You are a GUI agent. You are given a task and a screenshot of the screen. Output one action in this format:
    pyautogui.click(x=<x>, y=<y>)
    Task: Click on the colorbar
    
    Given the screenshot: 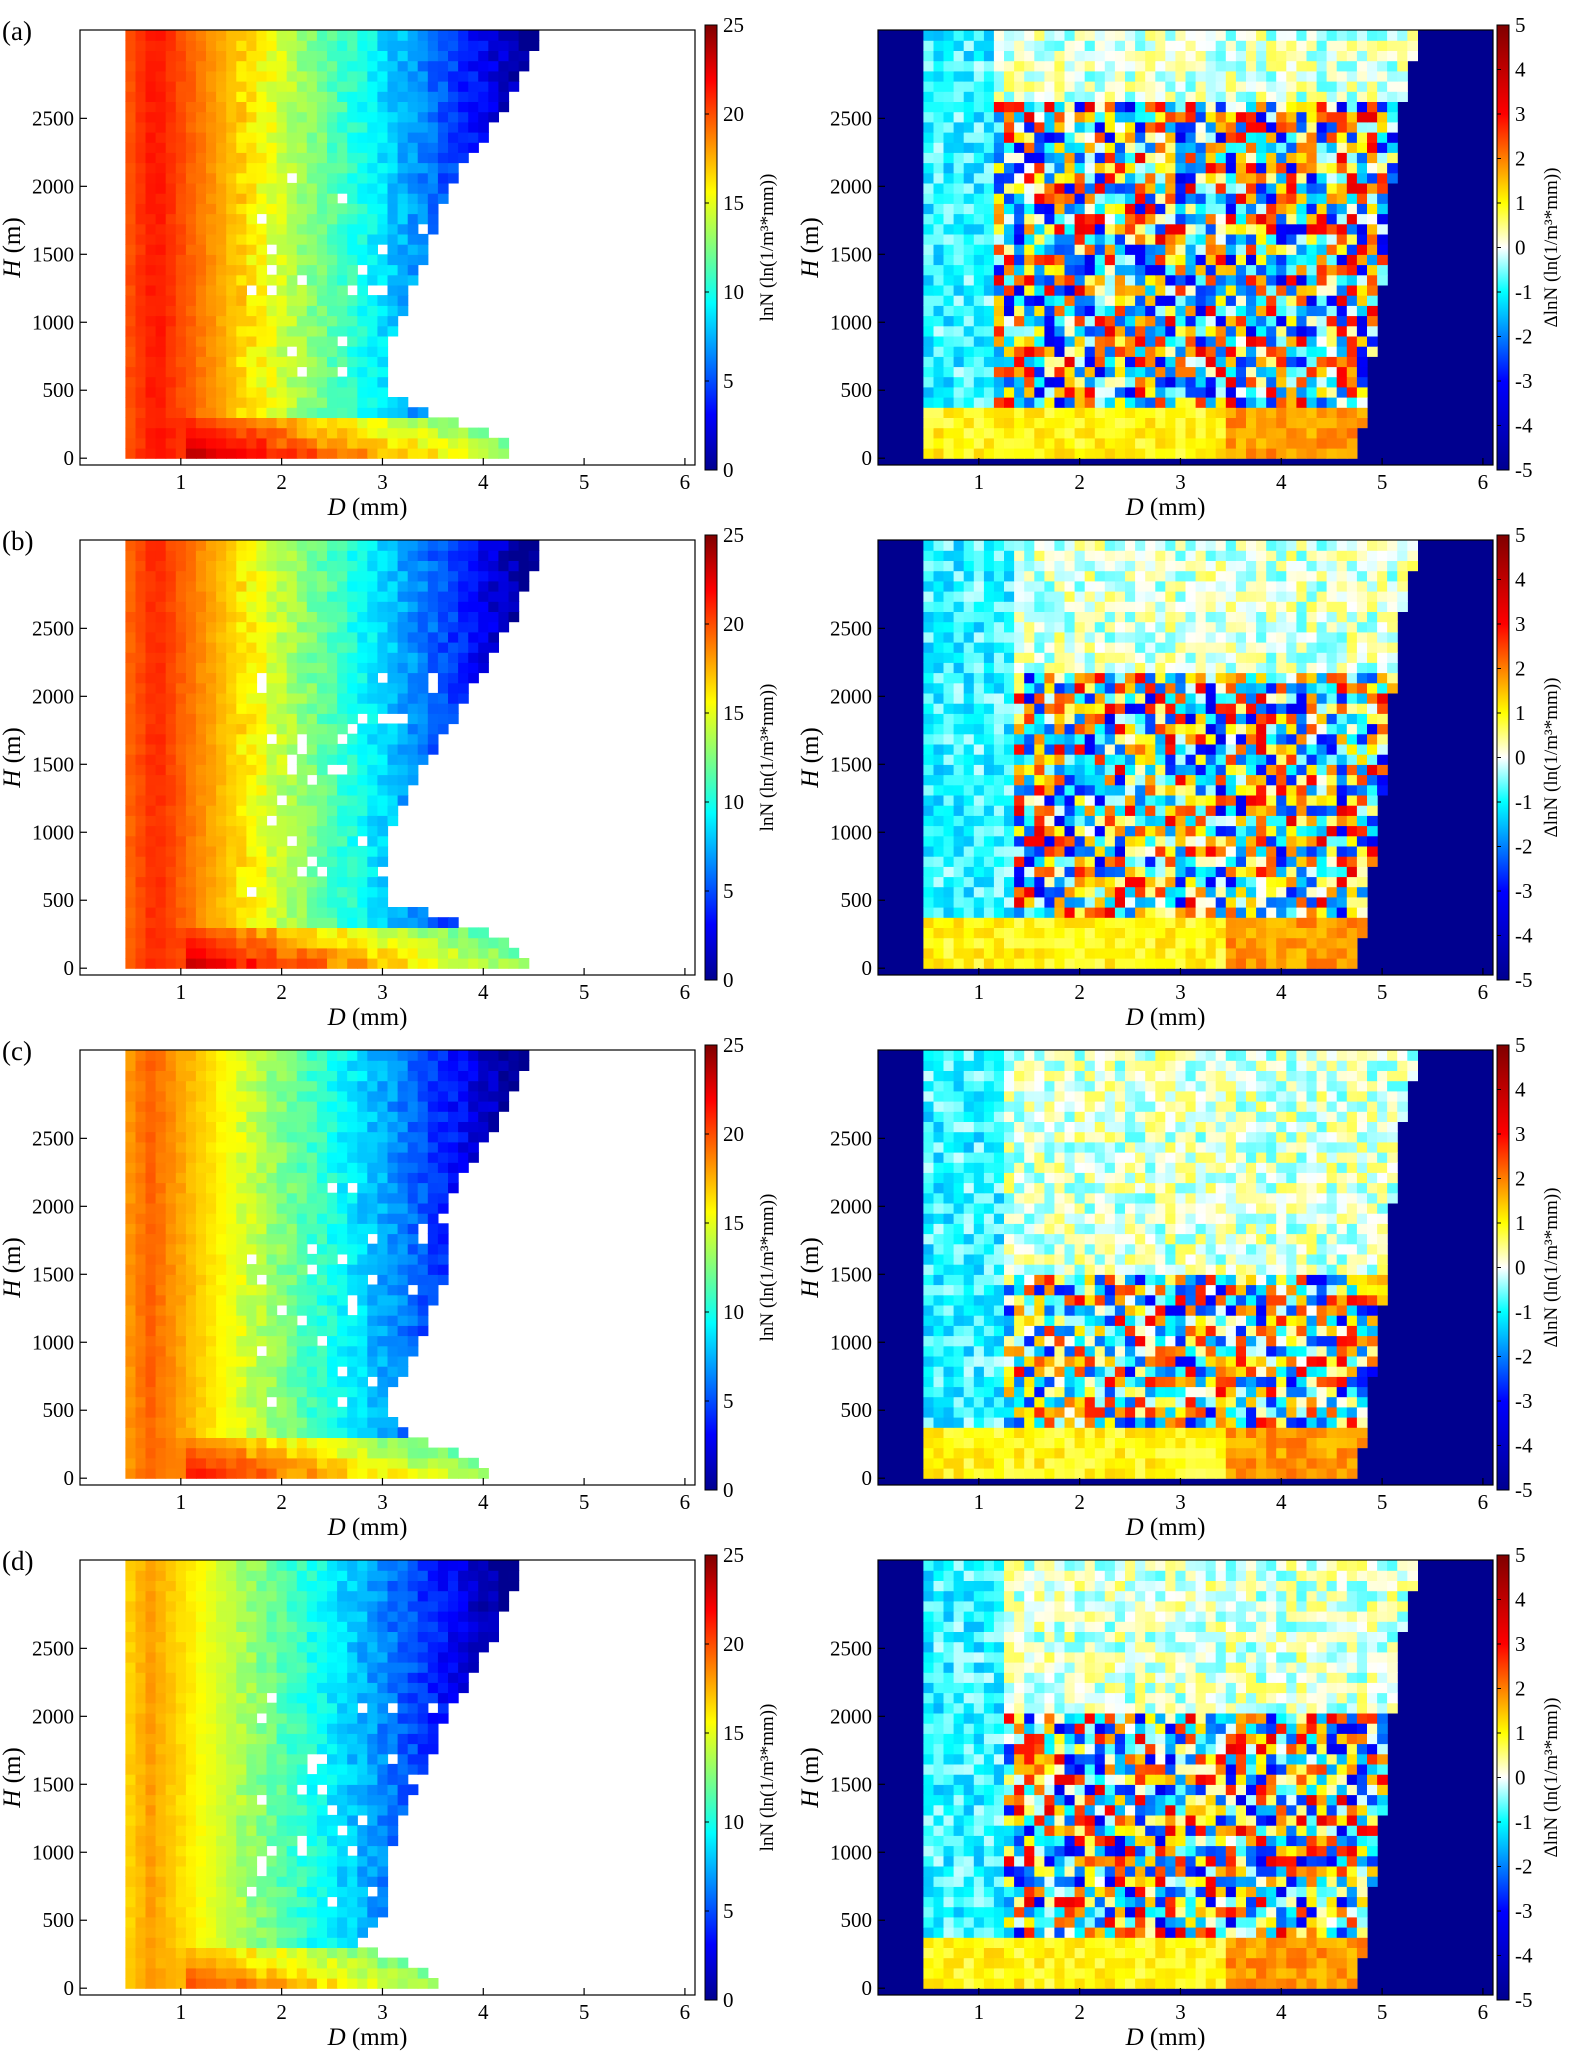 What is the action you would take?
    pyautogui.click(x=711, y=757)
    